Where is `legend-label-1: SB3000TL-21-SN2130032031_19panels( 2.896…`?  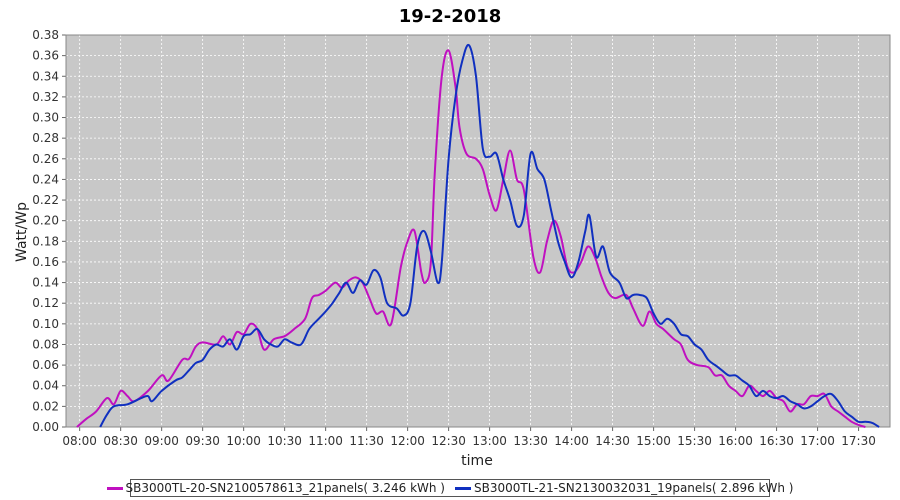
legend-label-1: SB3000TL-21-SN2130032031_19panels( 2.896… is located at coordinates (634, 488).